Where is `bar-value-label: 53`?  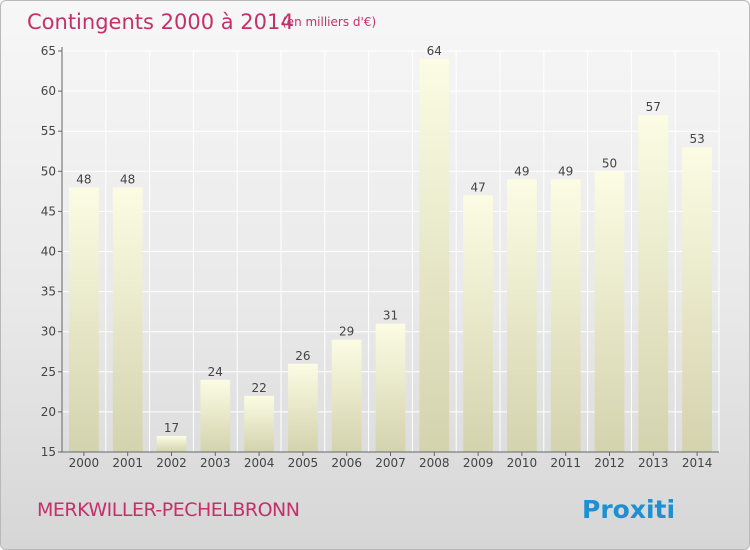
bar-value-label: 53 is located at coordinates (696, 139).